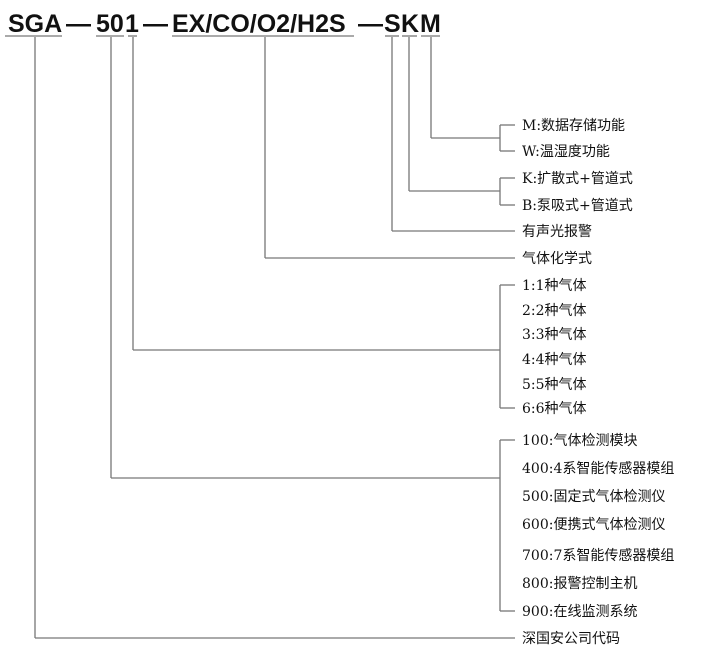 This screenshot has width=713, height=664. Describe the element at coordinates (577, 206) in the screenshot. I see `label-k: B:泵吸式+管道式` at that location.